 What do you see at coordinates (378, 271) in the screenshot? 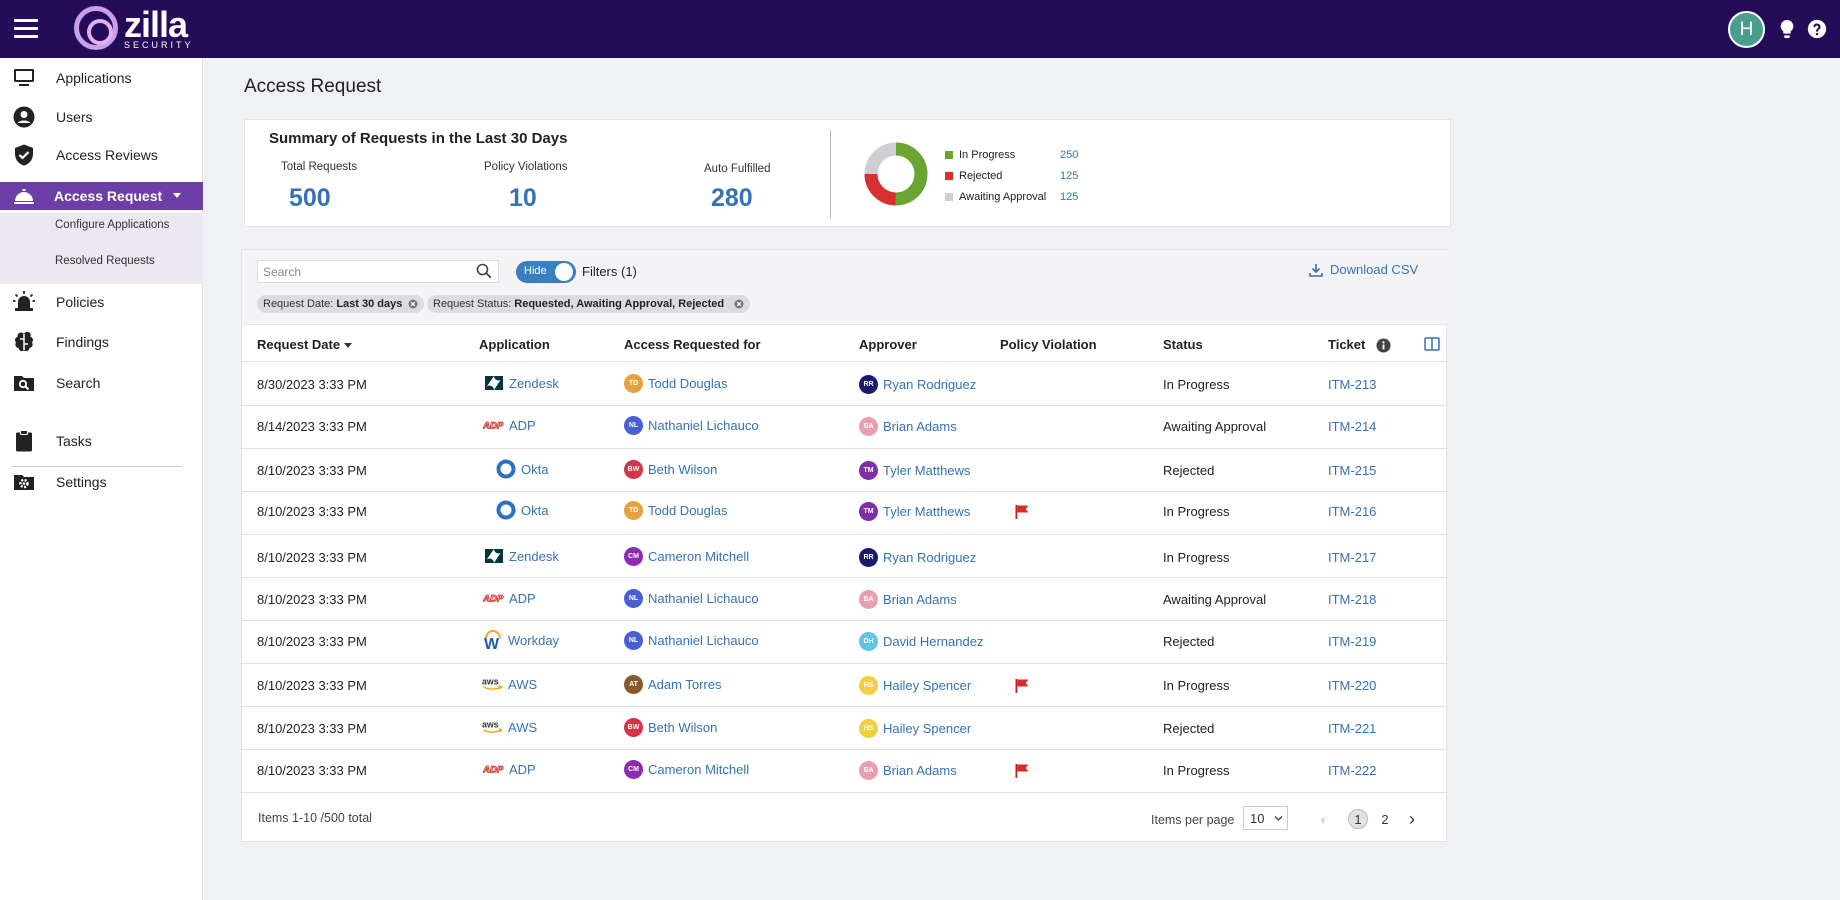
I see `search-input` at bounding box center [378, 271].